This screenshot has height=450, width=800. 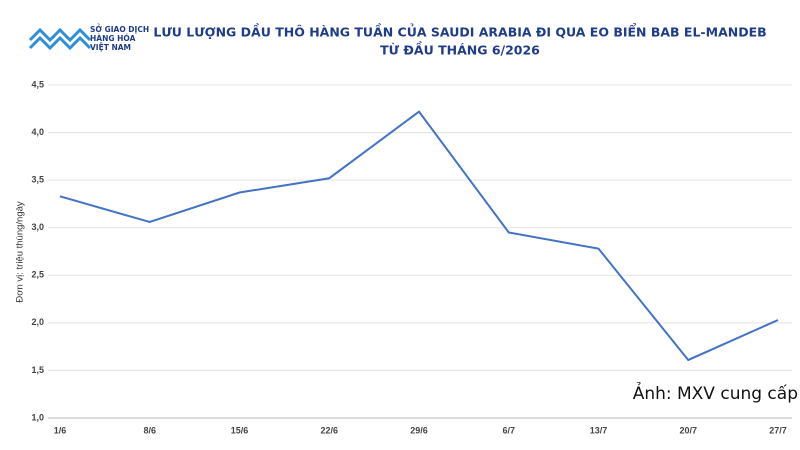 I want to click on x-tick-label: 15/6, so click(x=240, y=430).